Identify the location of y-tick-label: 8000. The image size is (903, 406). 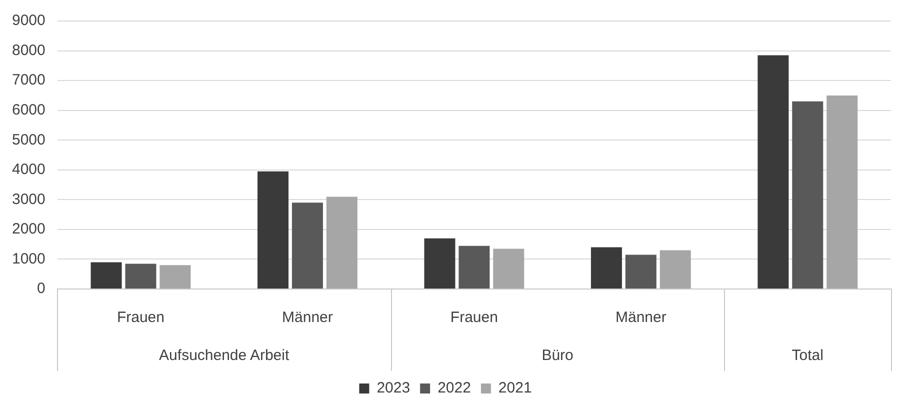
(29, 50).